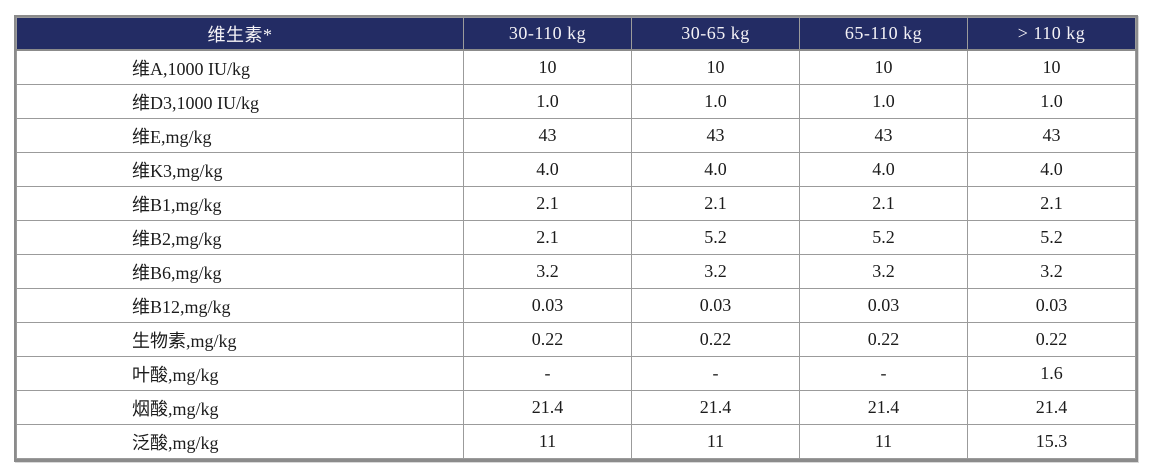 The height and width of the screenshot is (468, 1151). Describe the element at coordinates (240, 339) in the screenshot. I see `row-label: 生物素,mg/kg` at that location.